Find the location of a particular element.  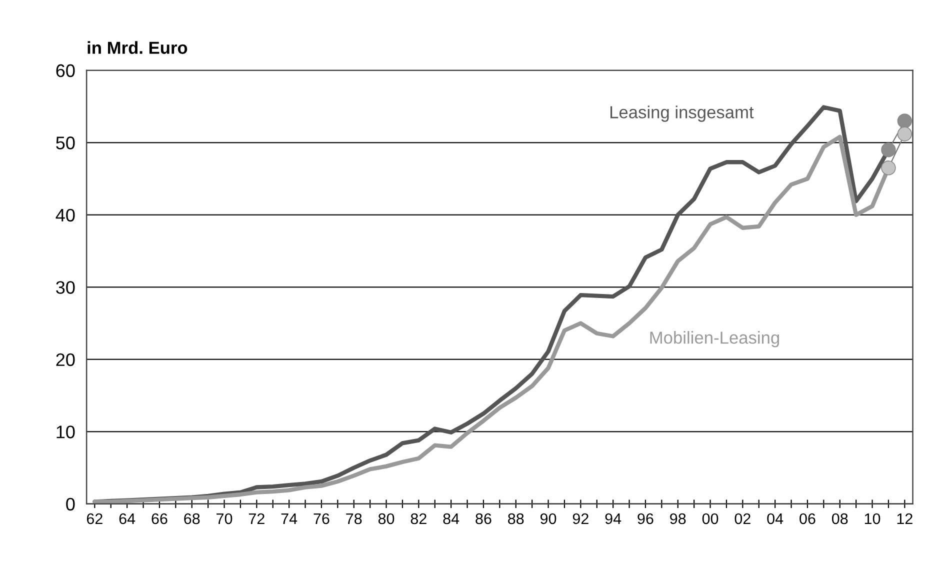

x-tick-label: 08 is located at coordinates (840, 518).